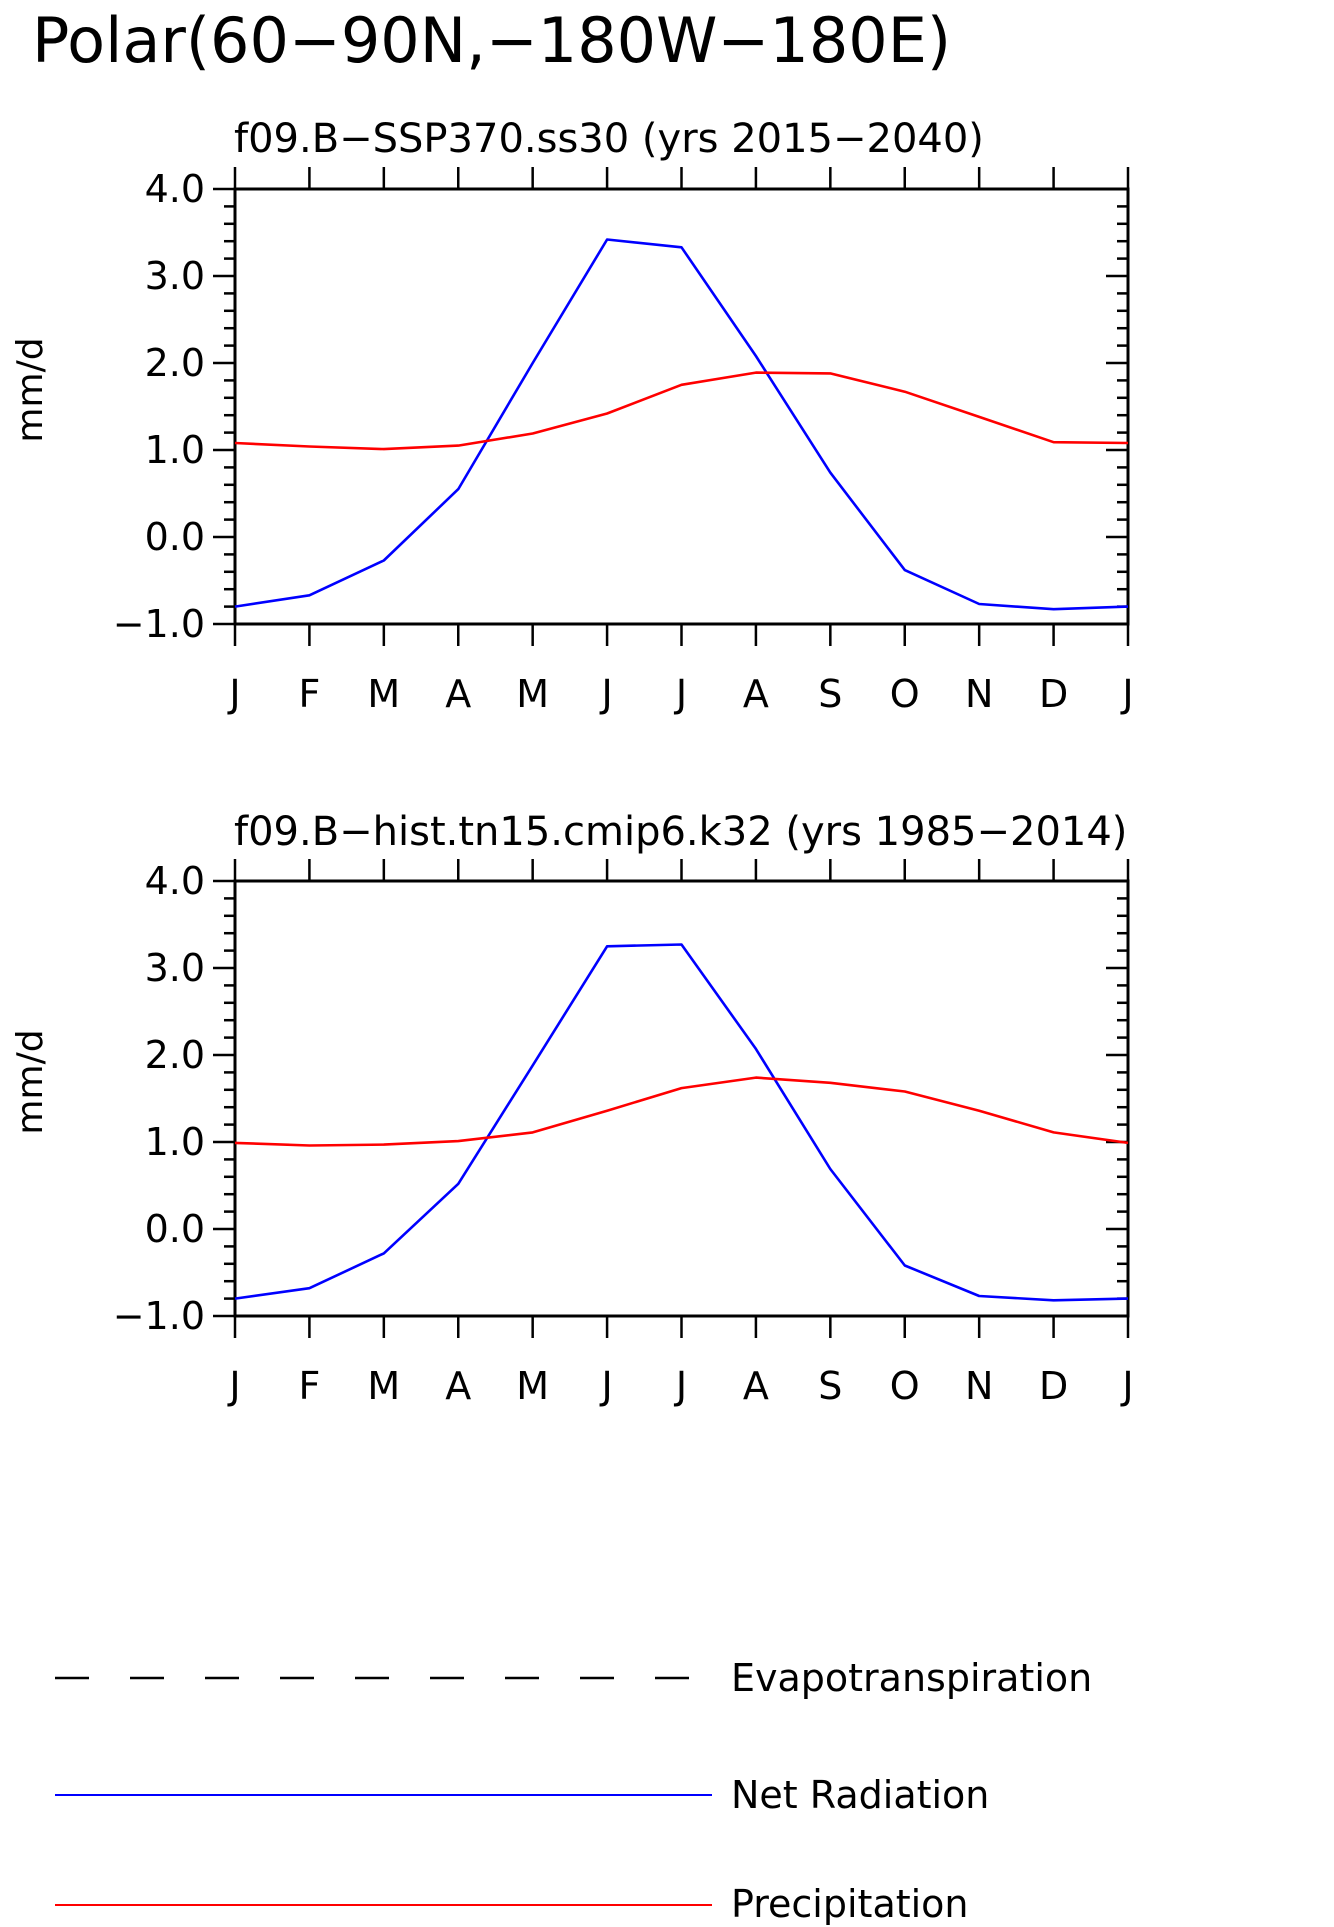 This screenshot has width=1334, height=1927. Describe the element at coordinates (911, 1678) in the screenshot. I see `legend-label-evapotranspiration: Evapotranspiration` at that location.